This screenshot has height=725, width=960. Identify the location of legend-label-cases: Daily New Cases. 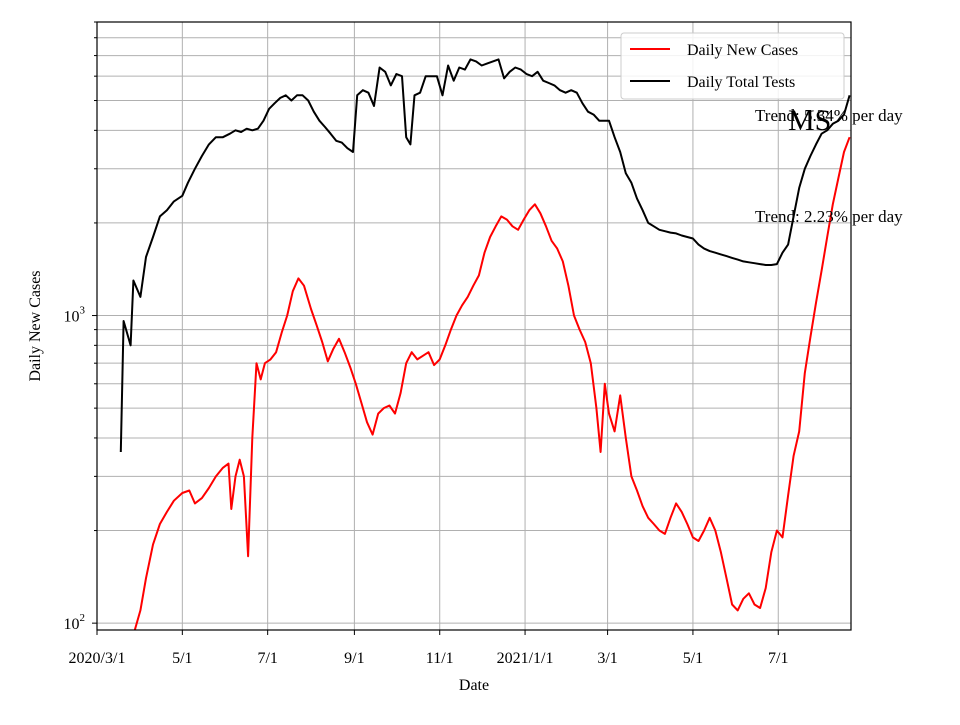
(742, 50).